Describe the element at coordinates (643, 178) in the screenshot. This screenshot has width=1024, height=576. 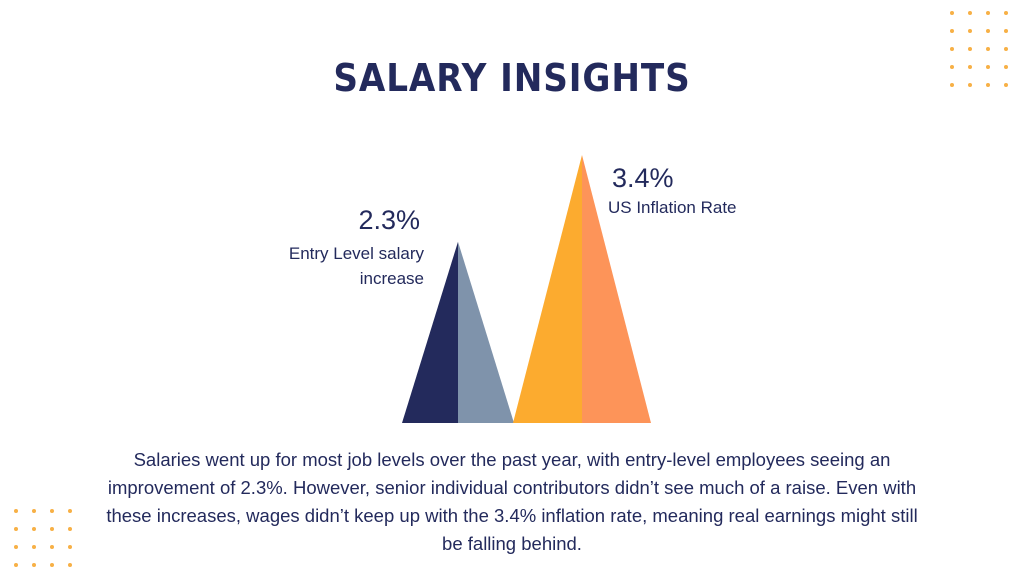
I see `inflation-value-label: 3.4%` at that location.